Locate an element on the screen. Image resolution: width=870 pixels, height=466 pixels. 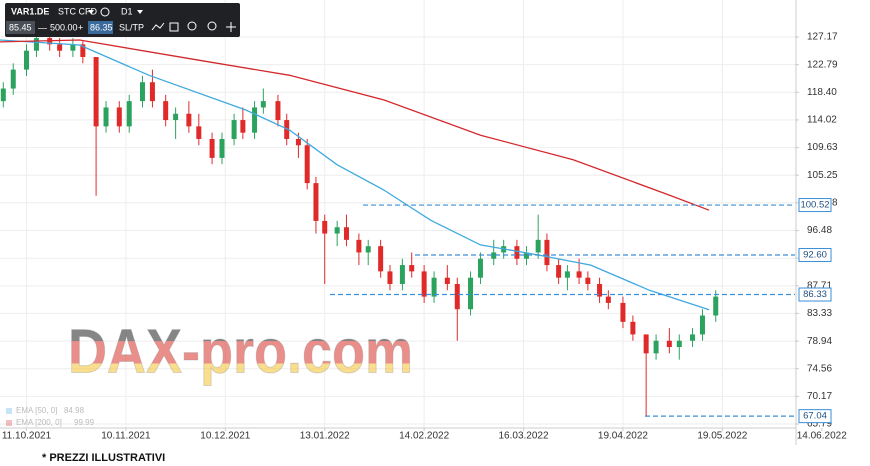
x-tick-label: 19.04.2022 is located at coordinates (623, 436).